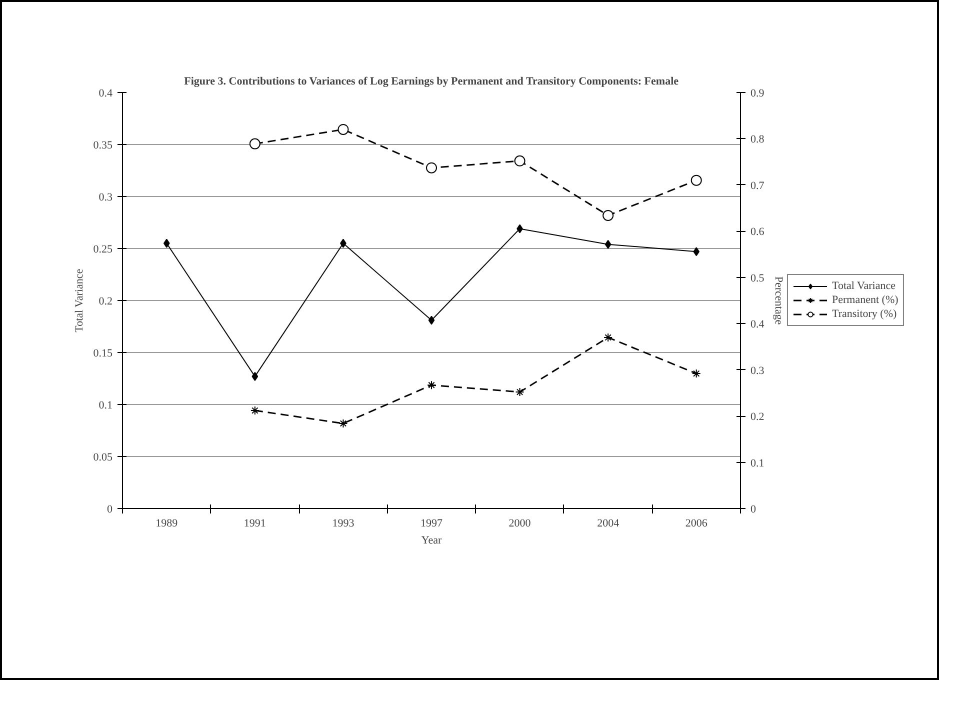 The height and width of the screenshot is (723, 957). What do you see at coordinates (105, 302) in the screenshot?
I see `y-tick-label: 0.2` at bounding box center [105, 302].